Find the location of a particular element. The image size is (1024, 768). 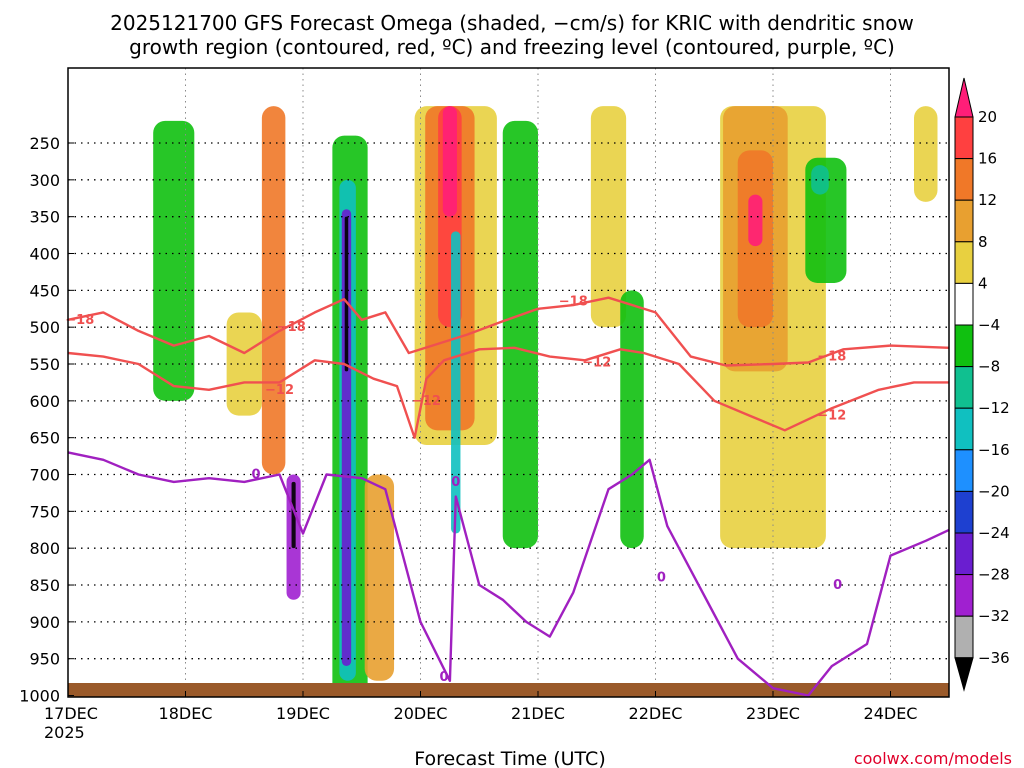

x-tick-label-18DEC: 18DEC is located at coordinates (186, 713).